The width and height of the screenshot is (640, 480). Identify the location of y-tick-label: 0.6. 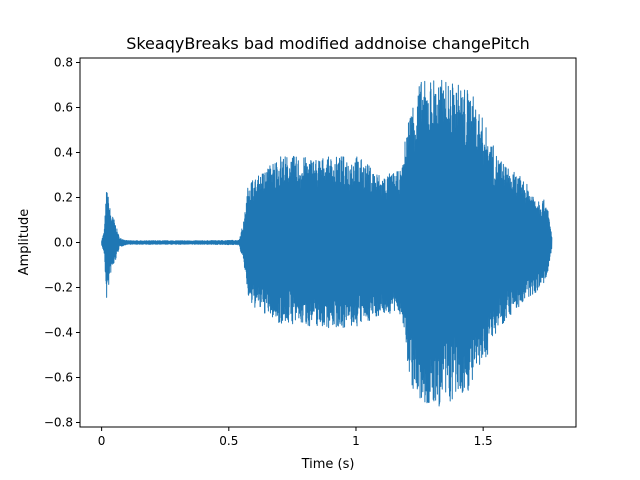
(63, 108).